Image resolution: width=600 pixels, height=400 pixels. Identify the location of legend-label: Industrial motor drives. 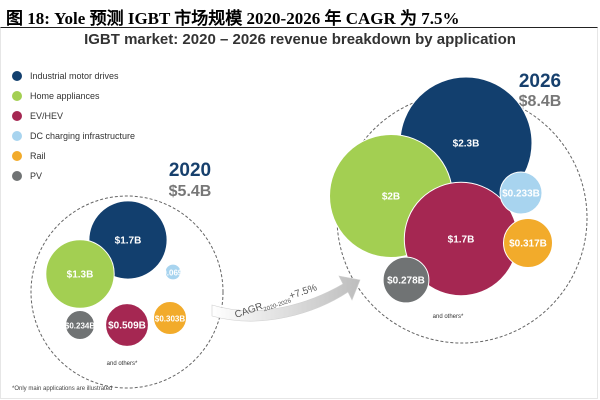
(74, 76).